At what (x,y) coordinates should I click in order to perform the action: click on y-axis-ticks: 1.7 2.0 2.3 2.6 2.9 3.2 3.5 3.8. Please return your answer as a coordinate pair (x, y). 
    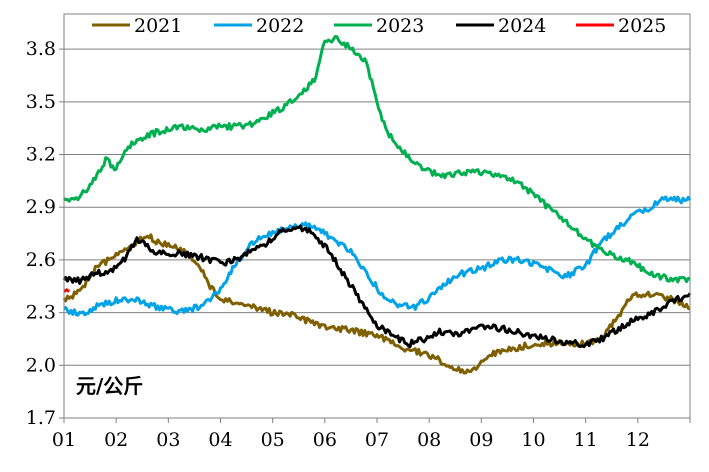
    Looking at the image, I should click on (45, 233).